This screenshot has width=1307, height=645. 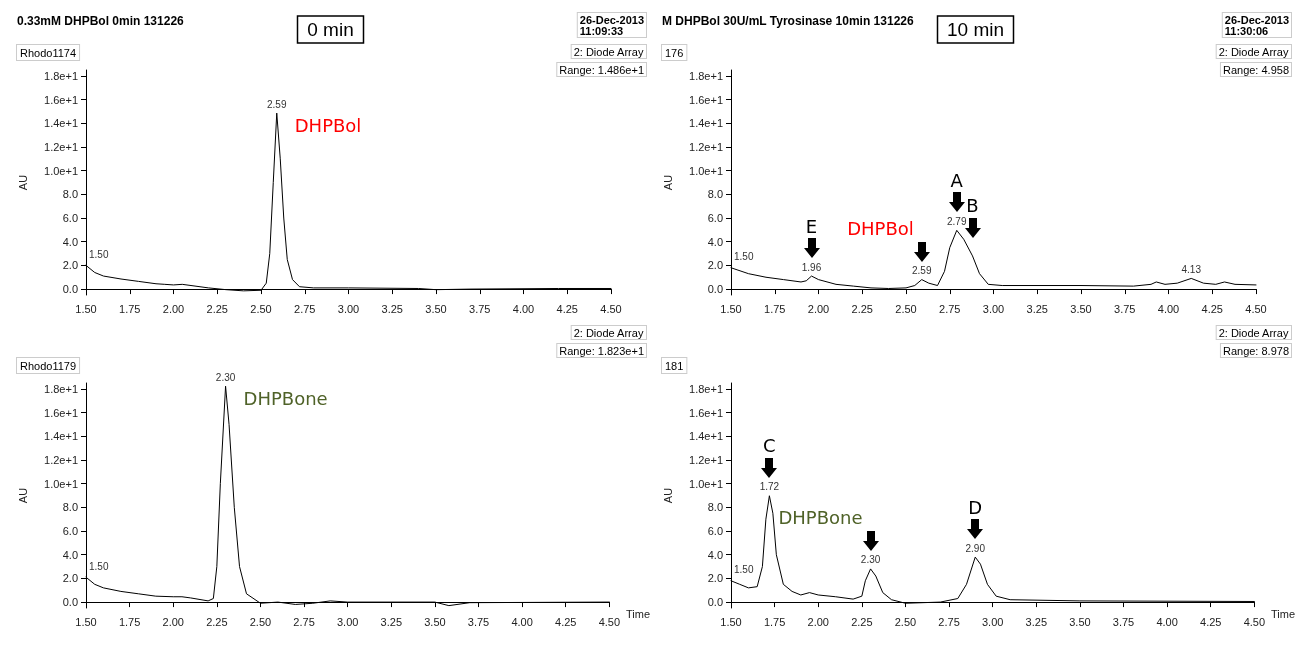 What do you see at coordinates (48, 52) in the screenshot?
I see `text: Rhodo1174` at bounding box center [48, 52].